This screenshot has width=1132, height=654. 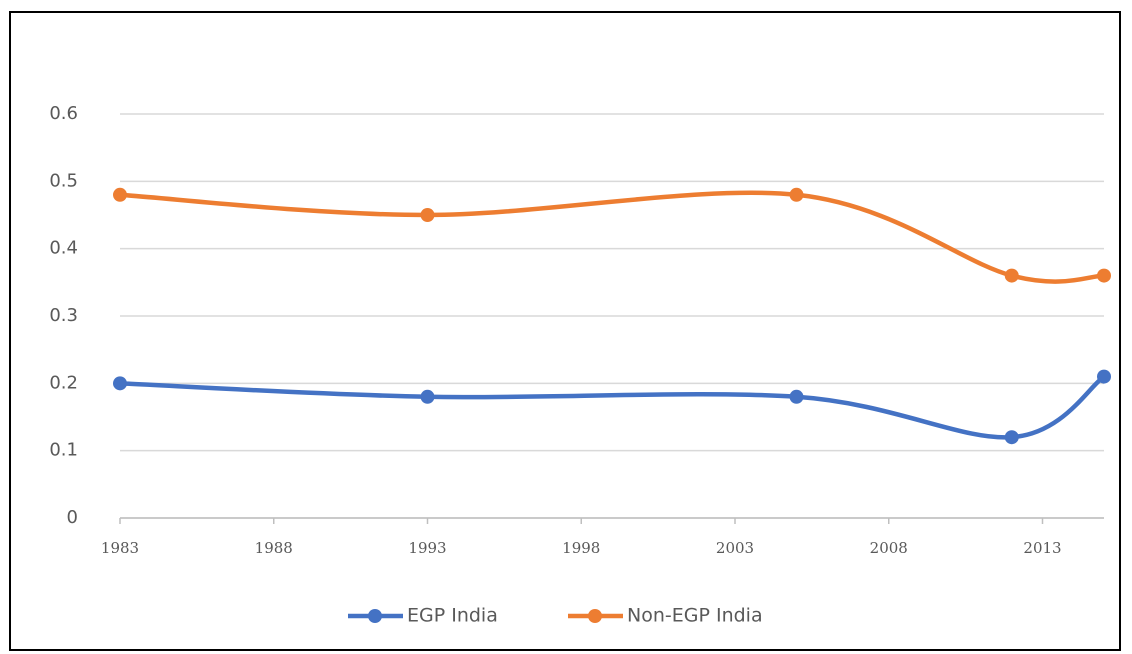 I want to click on x-tick-label: 2003, so click(x=735, y=548).